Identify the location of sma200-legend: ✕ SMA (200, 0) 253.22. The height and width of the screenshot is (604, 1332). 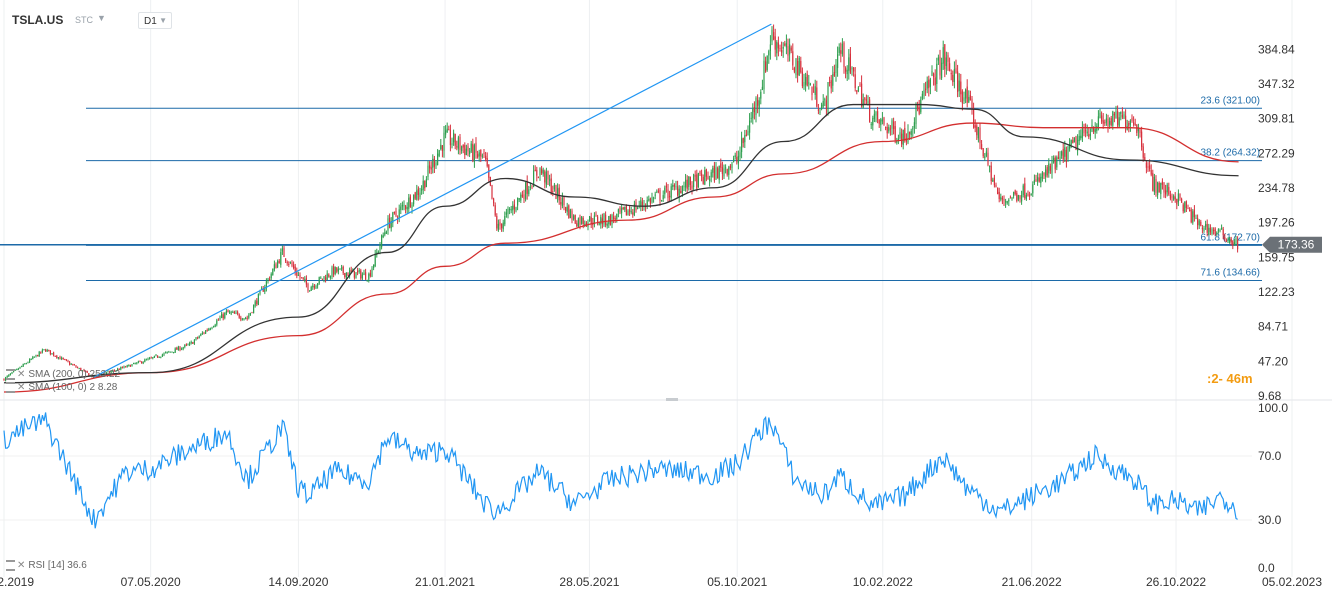
(63, 374).